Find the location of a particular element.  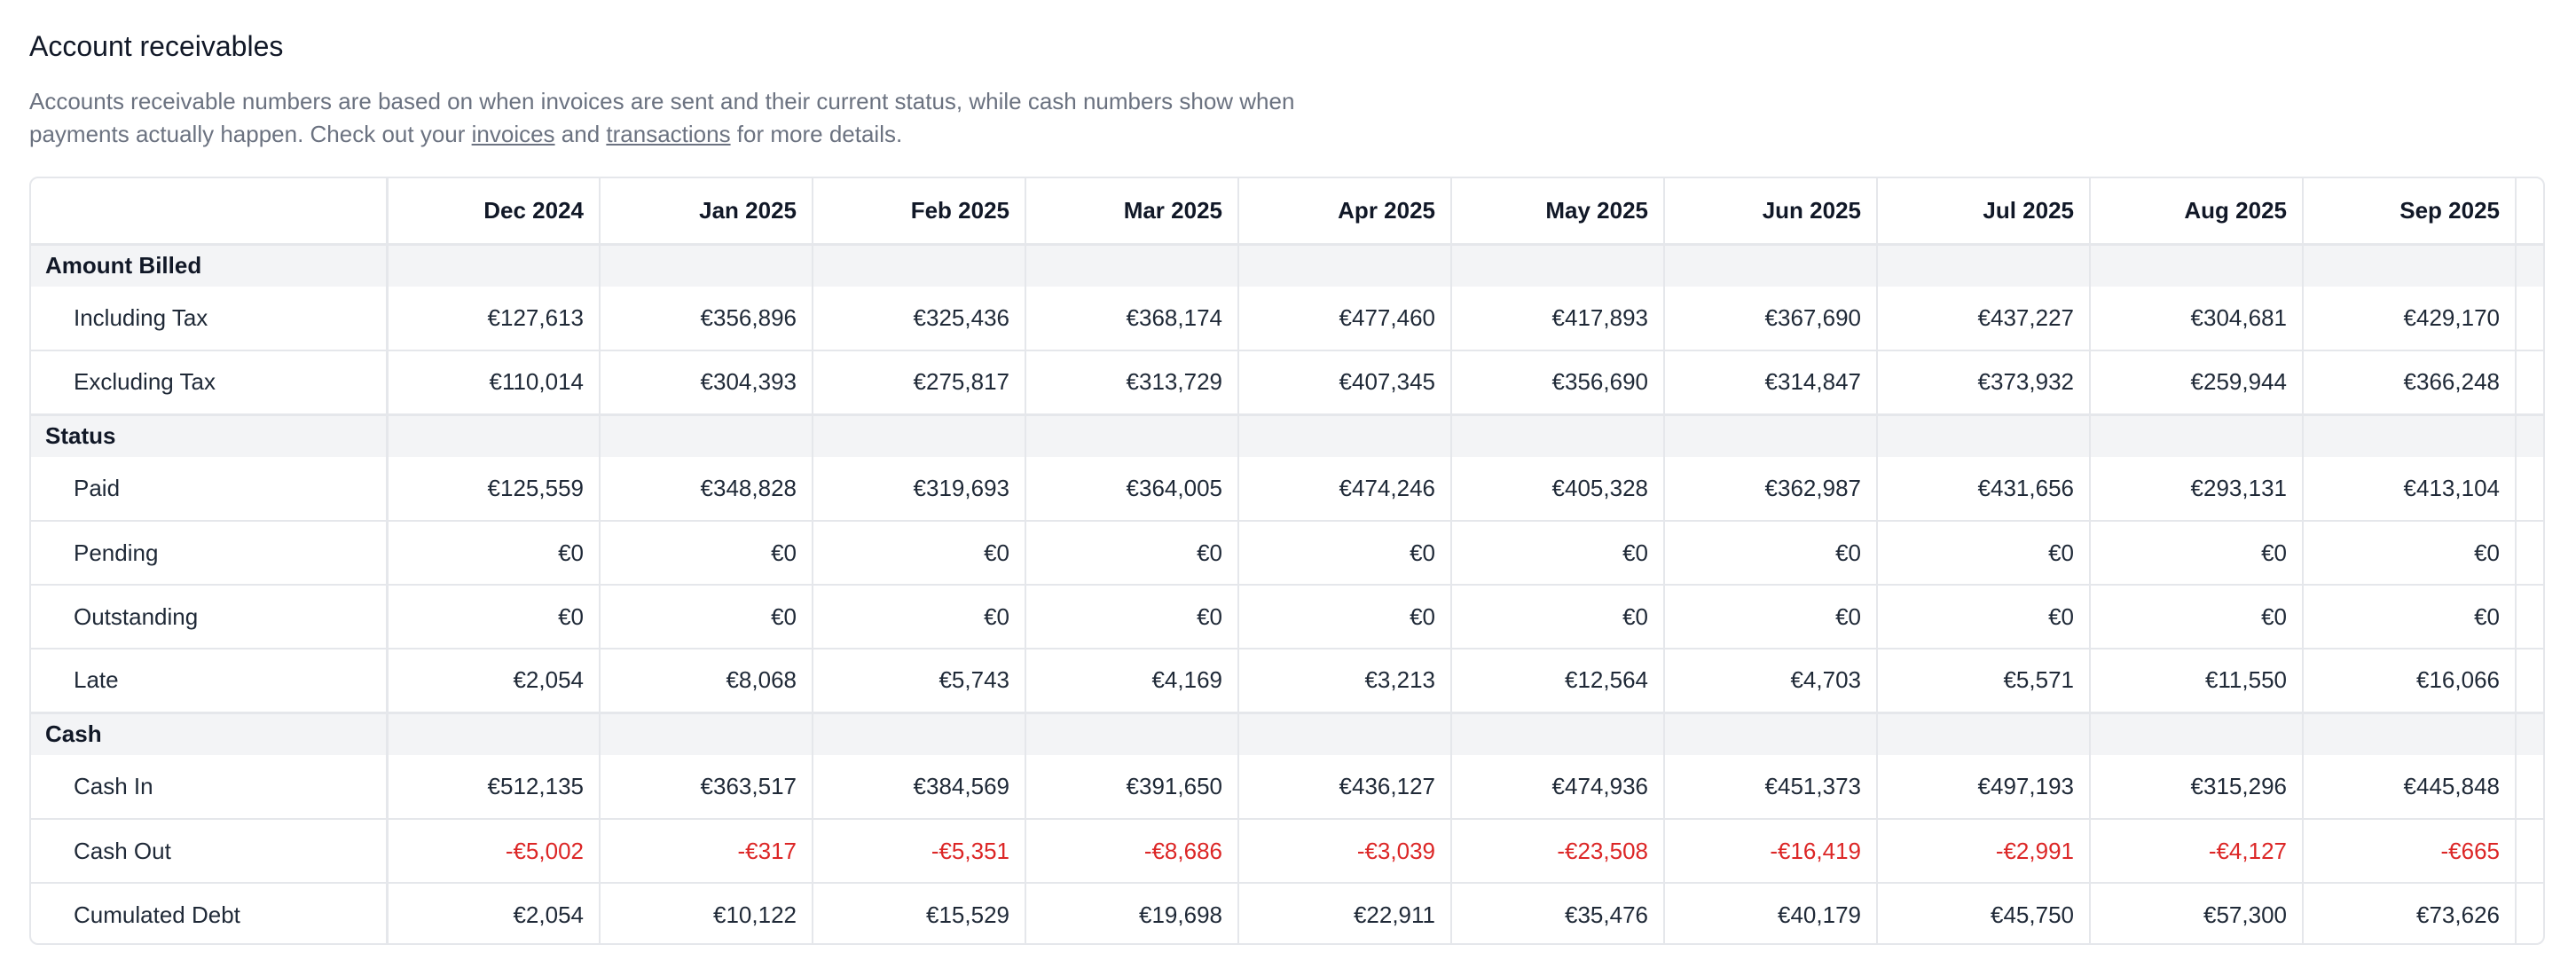

table-row: Pending €0 €0 €0 €0 €0 €0 €0 €0 €0 €0 is located at coordinates (1287, 553).